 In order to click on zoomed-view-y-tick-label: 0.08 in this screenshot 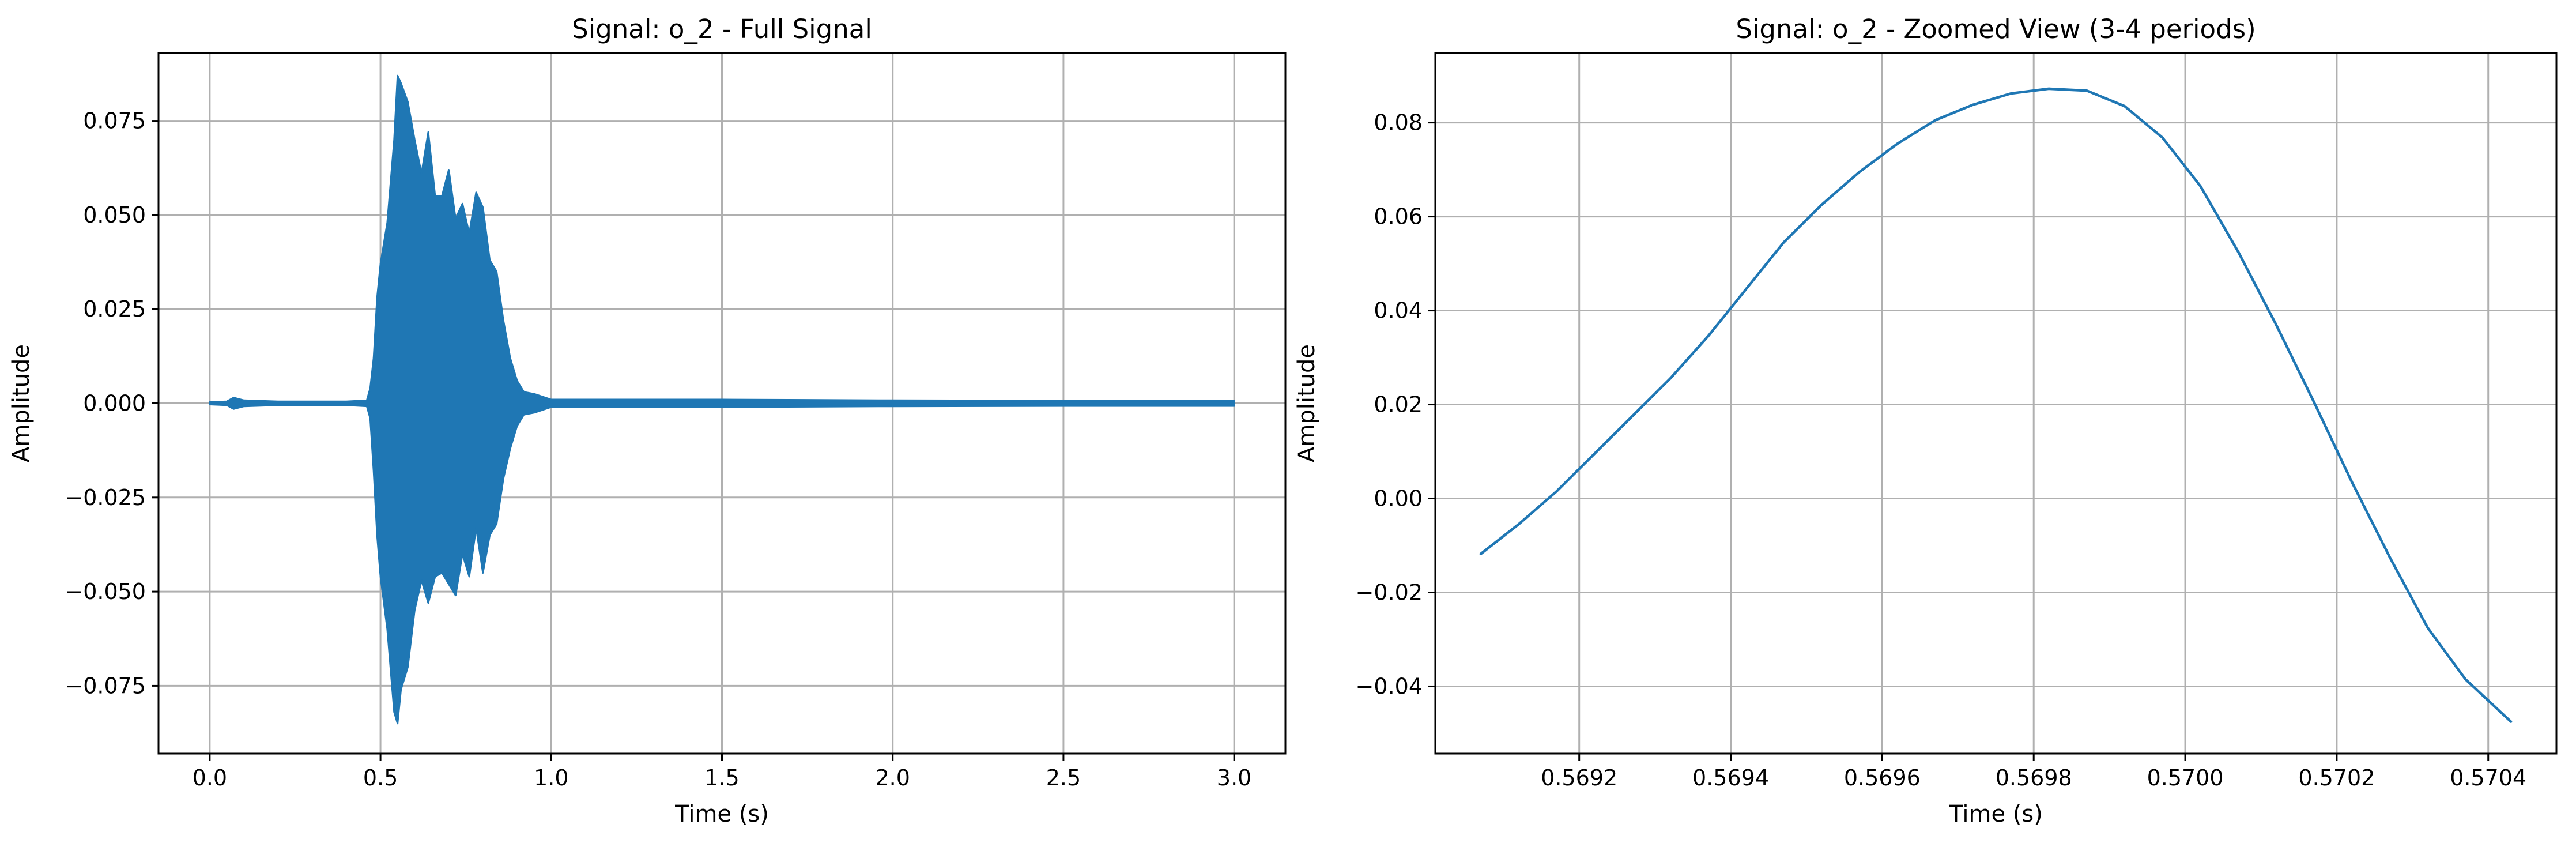, I will do `click(1398, 122)`.